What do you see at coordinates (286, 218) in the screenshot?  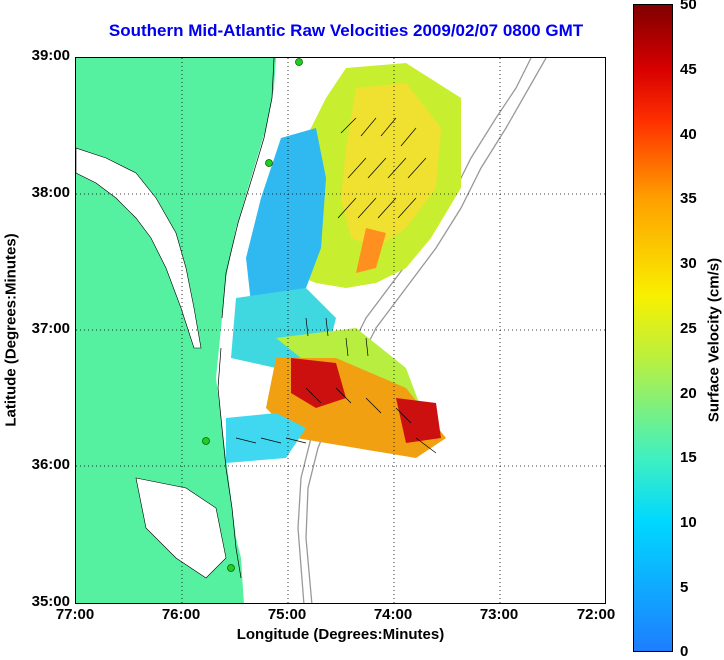 I see `velocity-patch-west-slow` at bounding box center [286, 218].